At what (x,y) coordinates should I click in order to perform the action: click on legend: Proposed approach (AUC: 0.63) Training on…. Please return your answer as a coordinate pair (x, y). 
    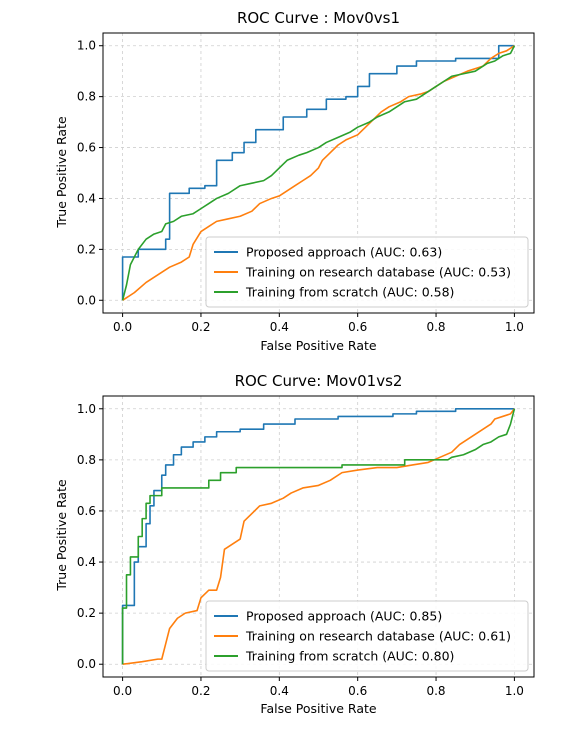
    Looking at the image, I should click on (367, 272).